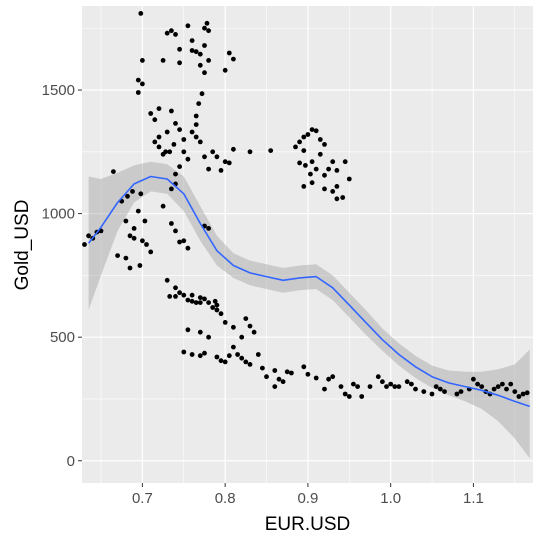 The image size is (540, 540). What do you see at coordinates (390, 498) in the screenshot?
I see `x-tick-label: 1.0` at bounding box center [390, 498].